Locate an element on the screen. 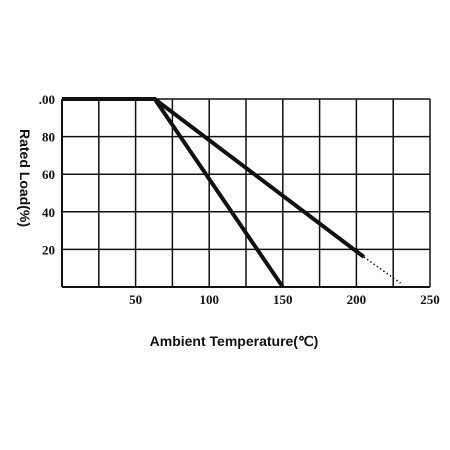  y-tick-label: 60 is located at coordinates (48, 174).